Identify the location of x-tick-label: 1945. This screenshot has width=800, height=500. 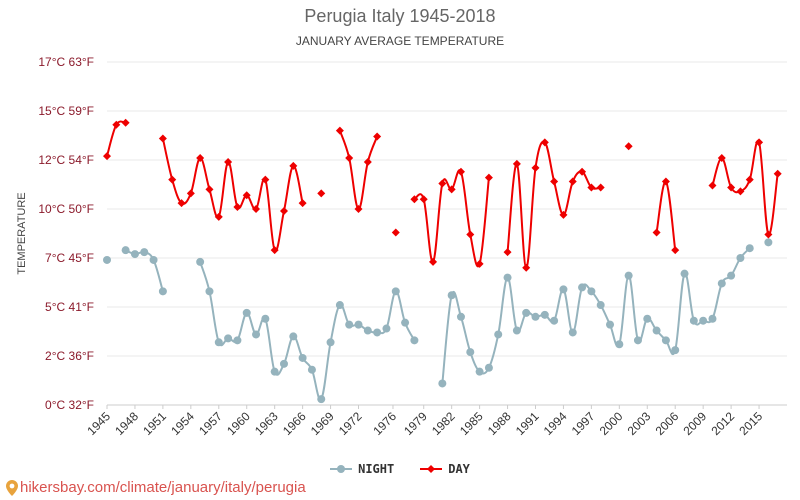
(98, 423).